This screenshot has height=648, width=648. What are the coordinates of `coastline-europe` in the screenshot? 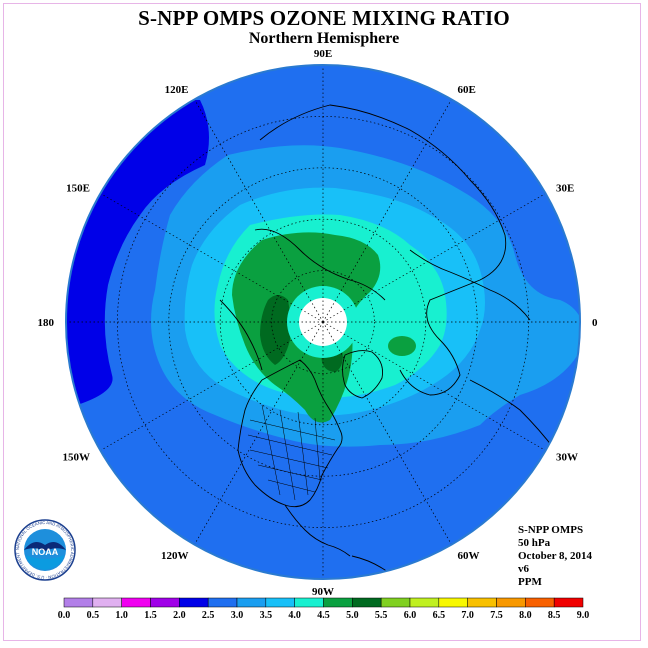 It's located at (470, 285).